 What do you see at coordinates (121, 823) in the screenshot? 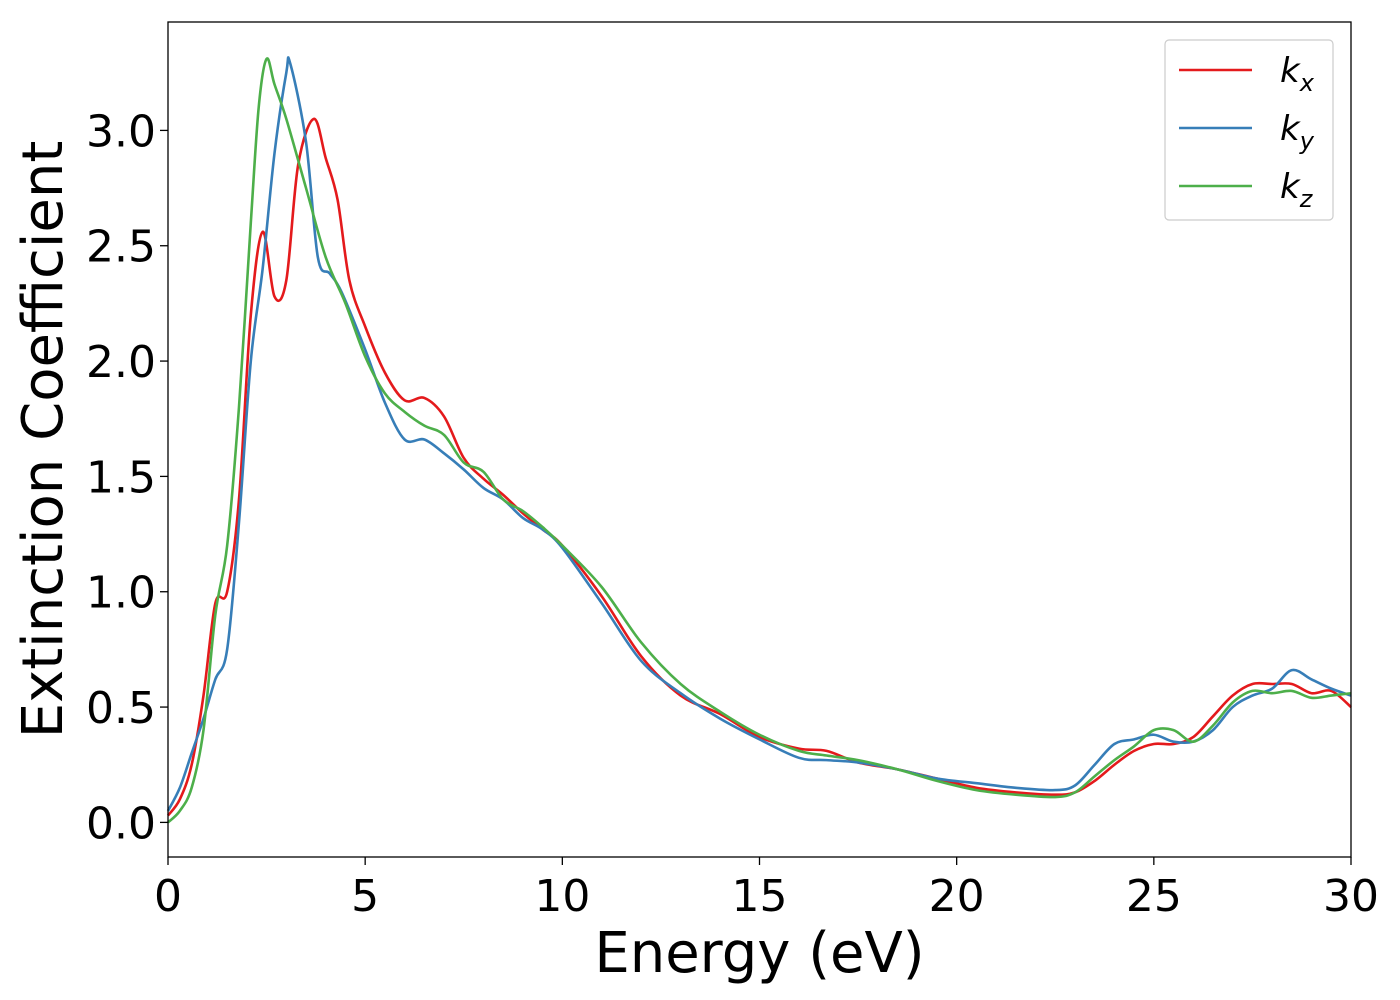
I see `y-tick-label: 0.0` at bounding box center [121, 823].